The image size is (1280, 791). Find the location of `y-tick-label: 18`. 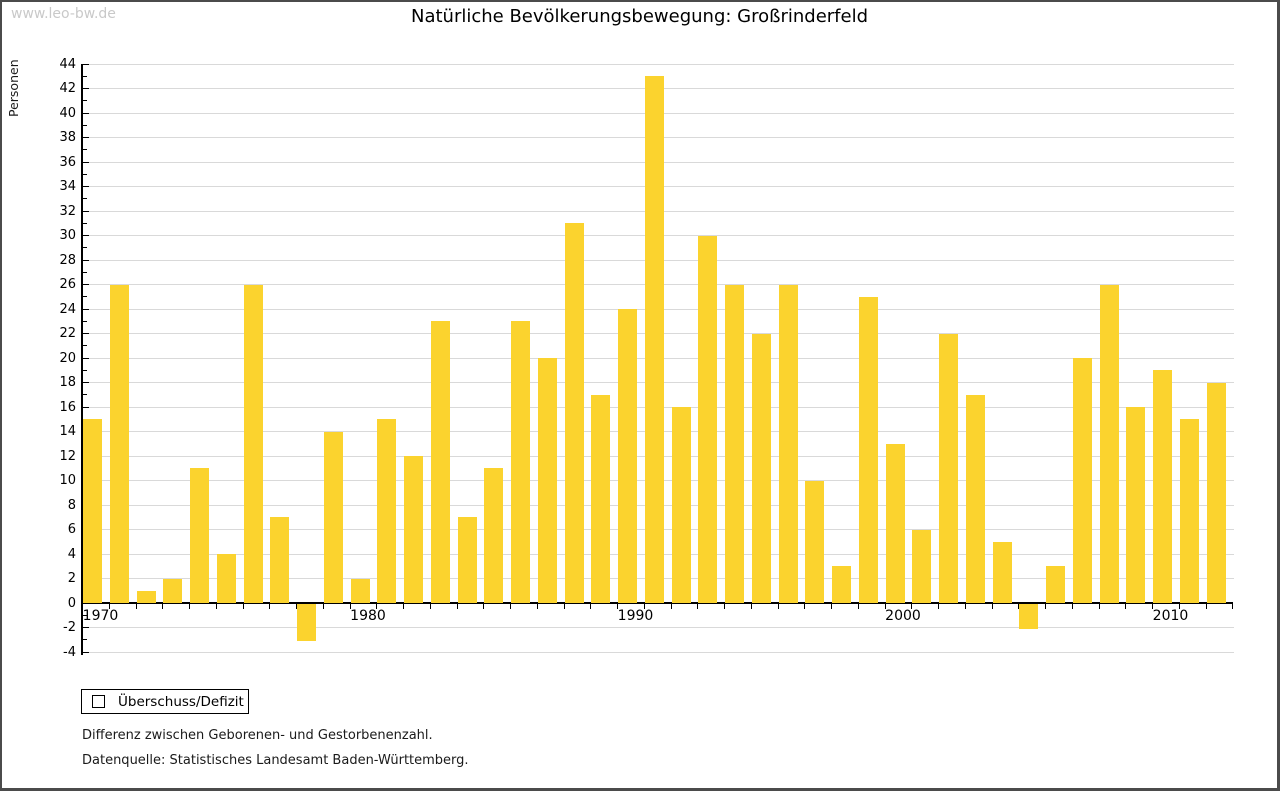

y-tick-label: 18 is located at coordinates (67, 382).